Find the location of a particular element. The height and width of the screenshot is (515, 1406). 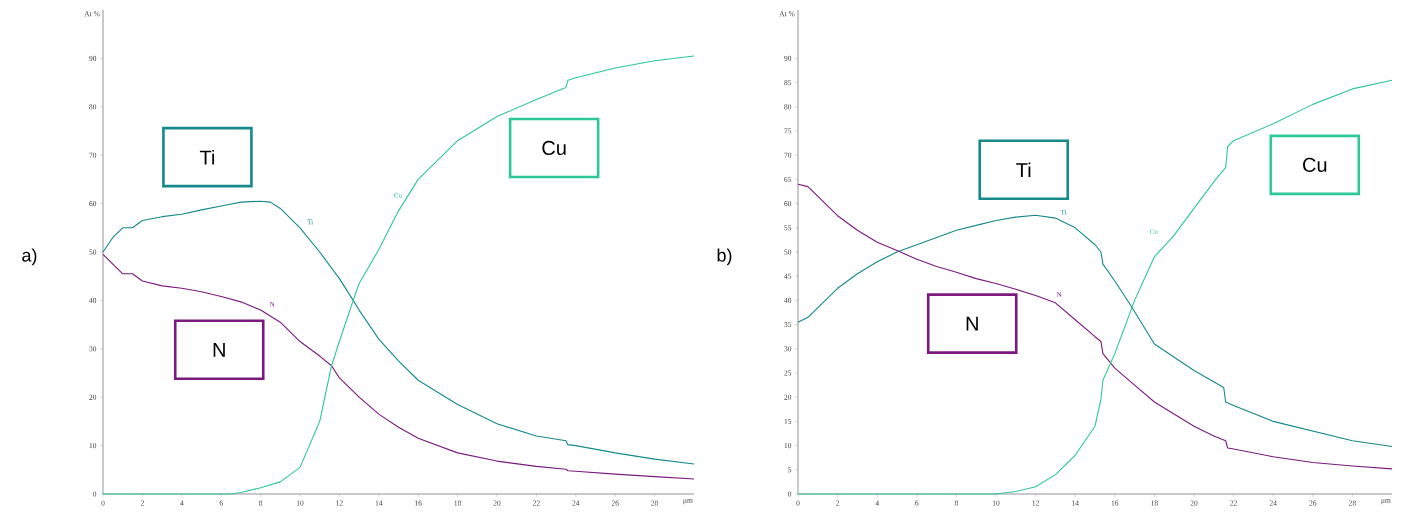

text: b) is located at coordinates (724, 257).